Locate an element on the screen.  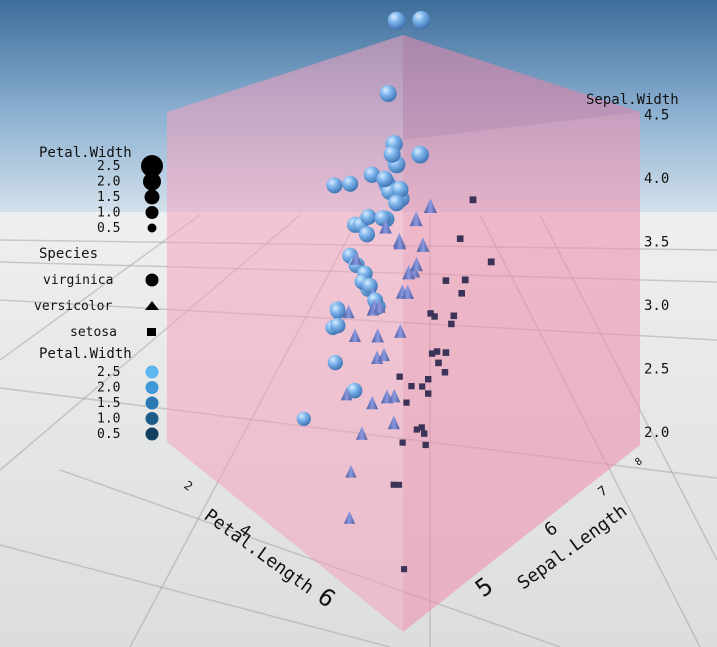
y-axis-label: Sepal.Width is located at coordinates (632, 100).